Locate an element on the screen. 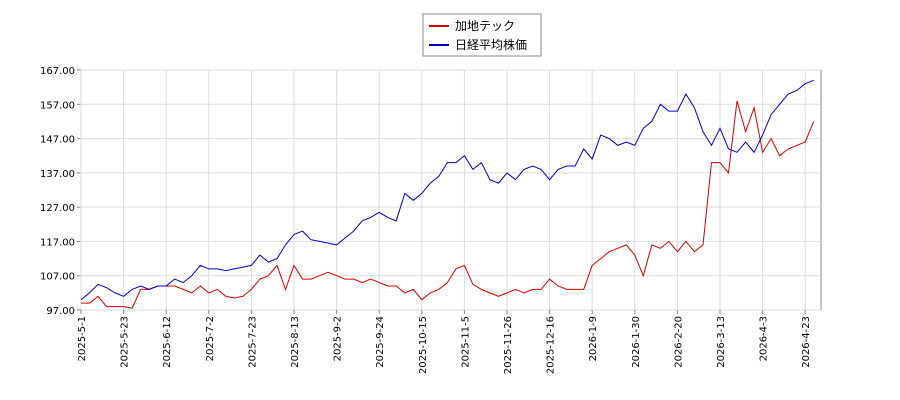 Image resolution: width=900 pixels, height=400 pixels. x-tick-label: 2026-4-23 is located at coordinates (806, 342).